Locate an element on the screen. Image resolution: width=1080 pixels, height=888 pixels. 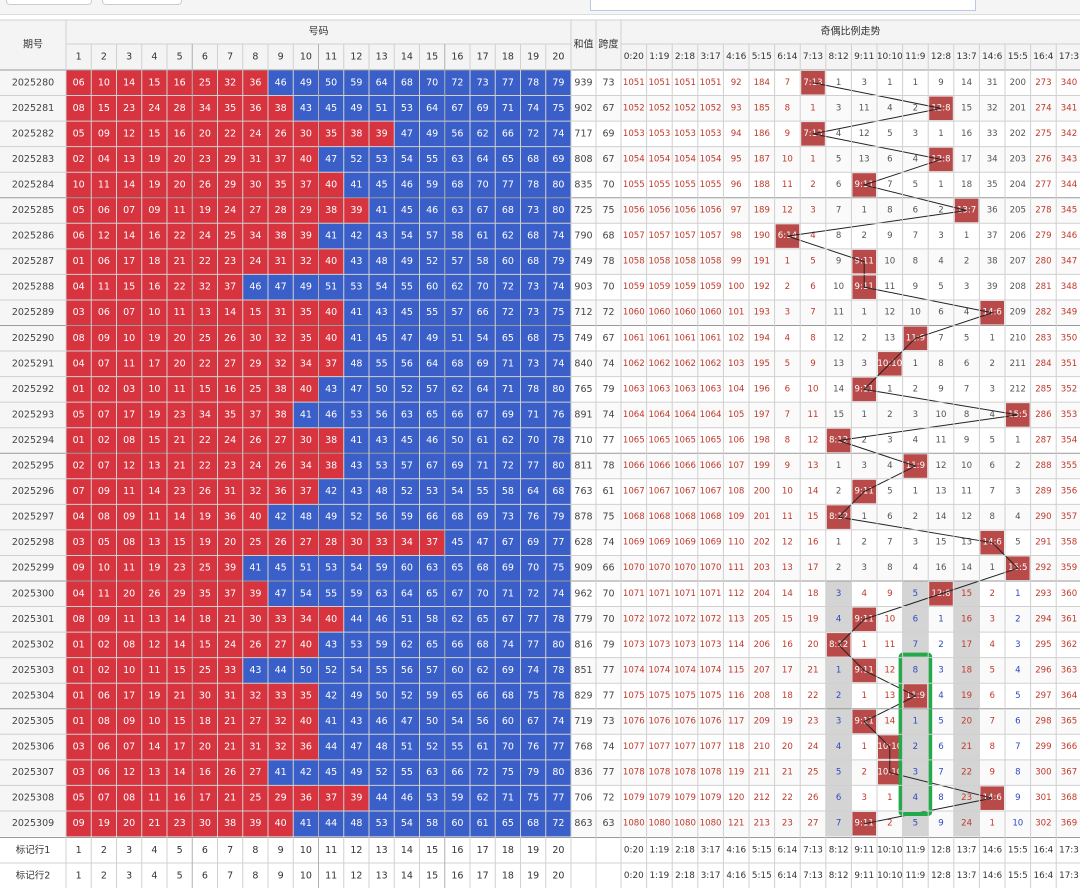
footer-number: 7 is located at coordinates (230, 850).